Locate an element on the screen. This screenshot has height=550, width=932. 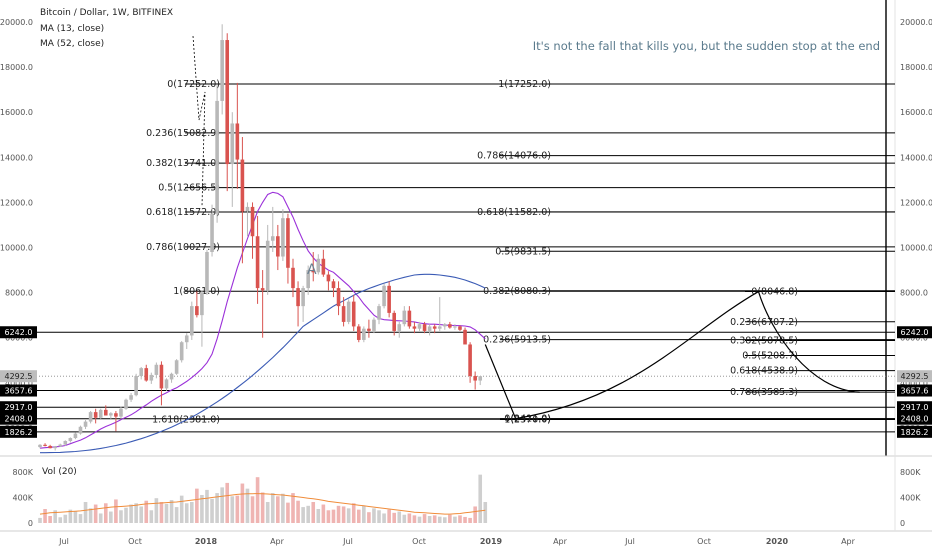
volume-legend: Vol (20) is located at coordinates (59, 472).